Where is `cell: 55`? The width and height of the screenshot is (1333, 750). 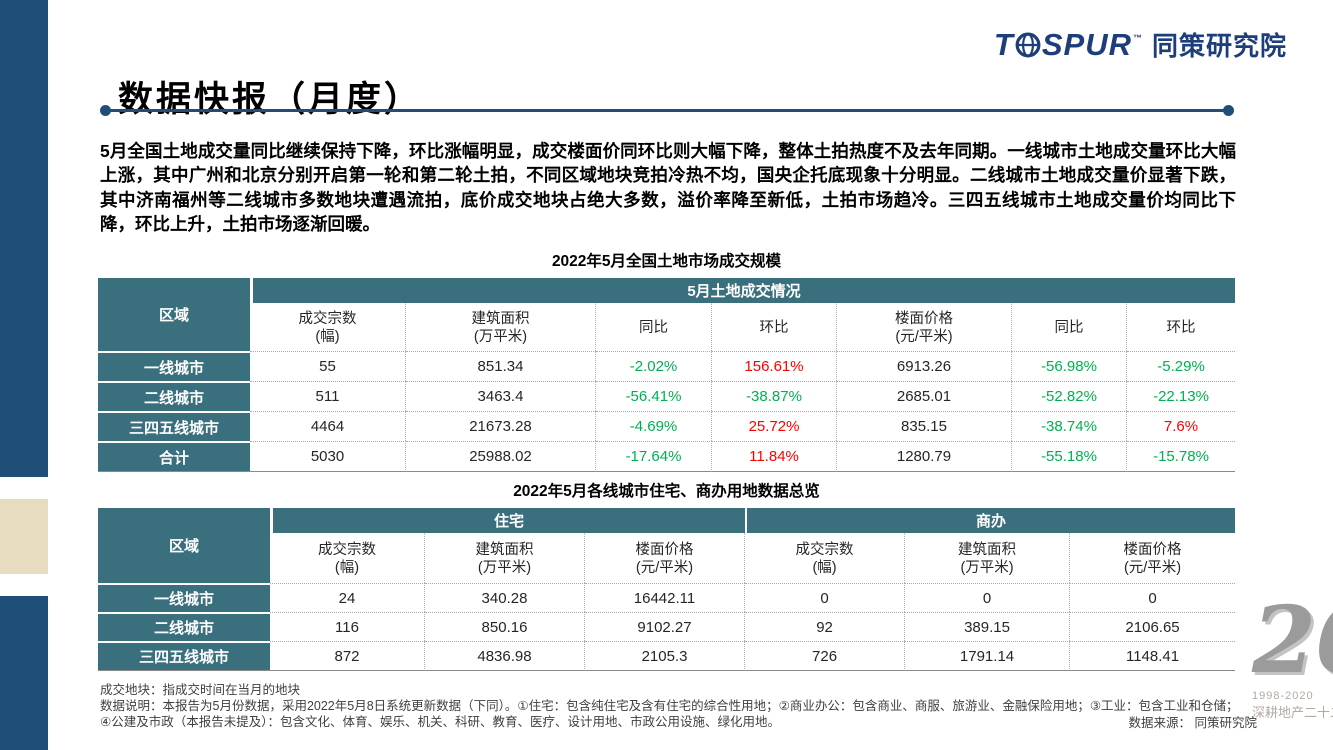
cell: 55 is located at coordinates (328, 366).